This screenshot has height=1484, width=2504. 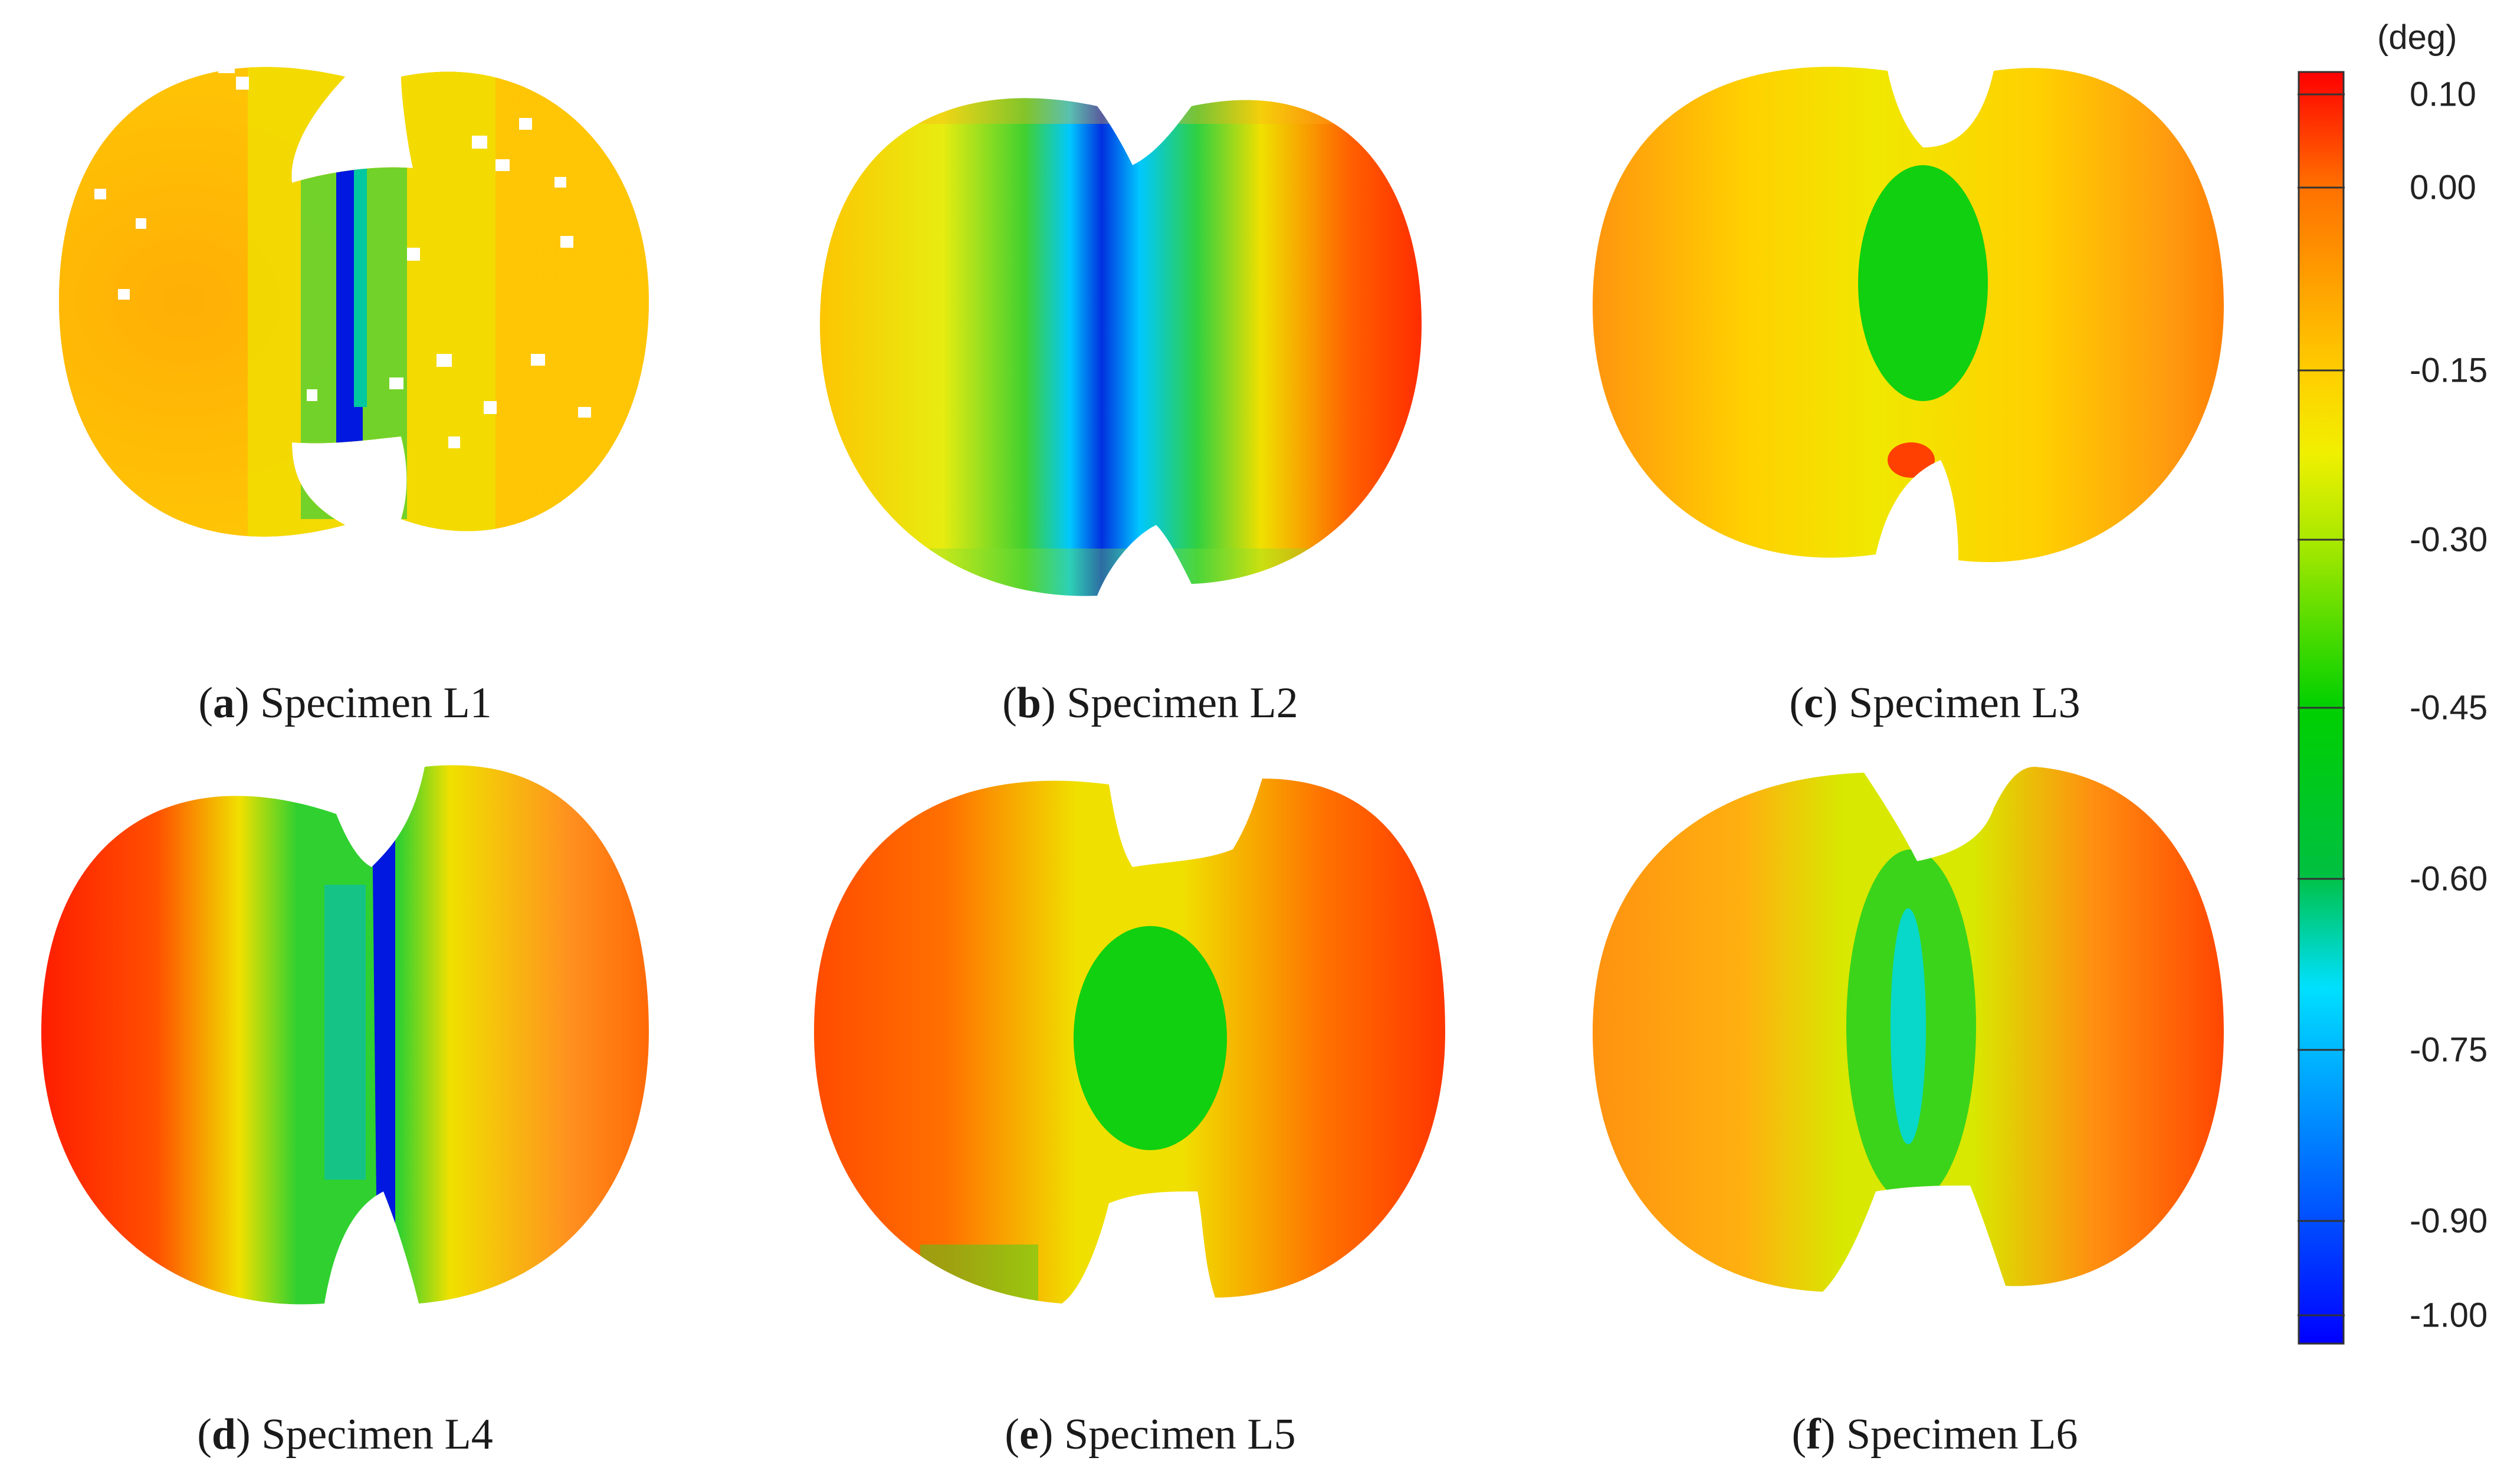 What do you see at coordinates (2449, 1049) in the screenshot?
I see `colorbar-tick-label: -0.75` at bounding box center [2449, 1049].